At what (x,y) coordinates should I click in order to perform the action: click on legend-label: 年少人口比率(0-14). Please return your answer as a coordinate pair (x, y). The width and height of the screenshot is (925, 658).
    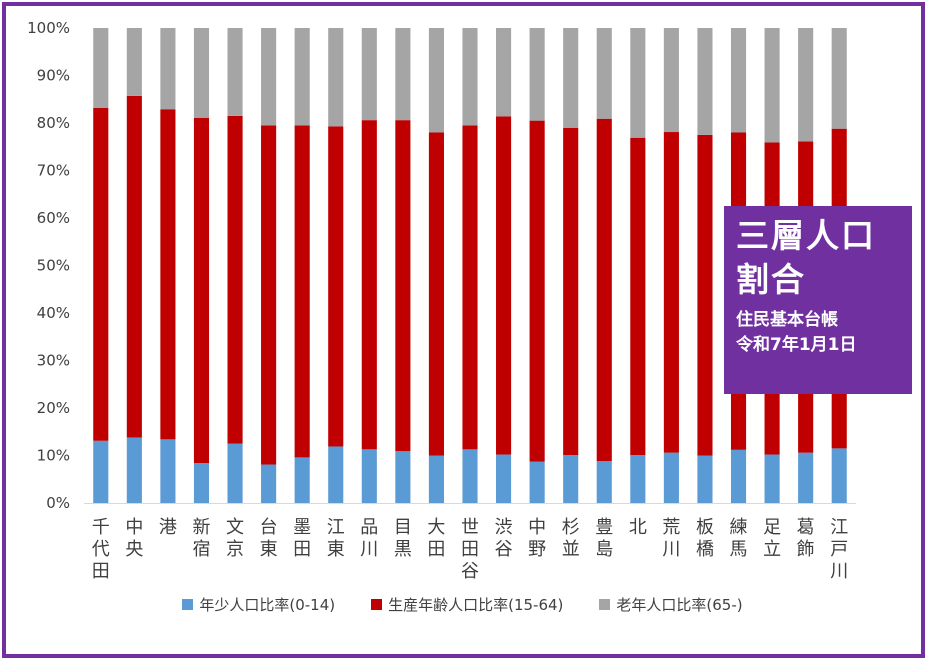
    Looking at the image, I should click on (267, 605).